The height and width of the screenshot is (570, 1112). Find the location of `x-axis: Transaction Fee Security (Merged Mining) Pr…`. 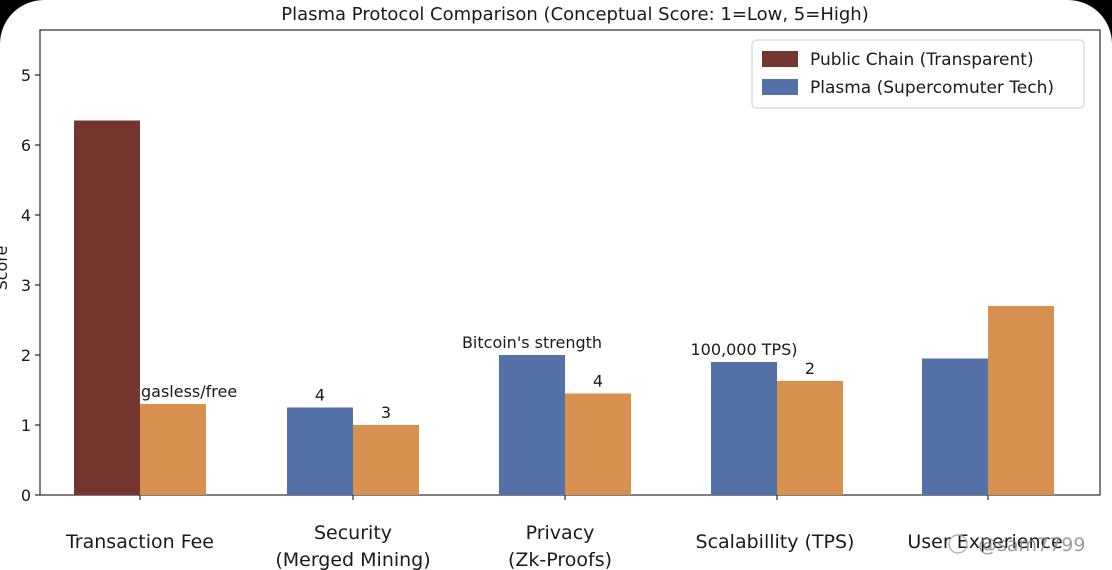

x-axis: Transaction Fee Security (Merged Mining) Pr… is located at coordinates (564, 532).